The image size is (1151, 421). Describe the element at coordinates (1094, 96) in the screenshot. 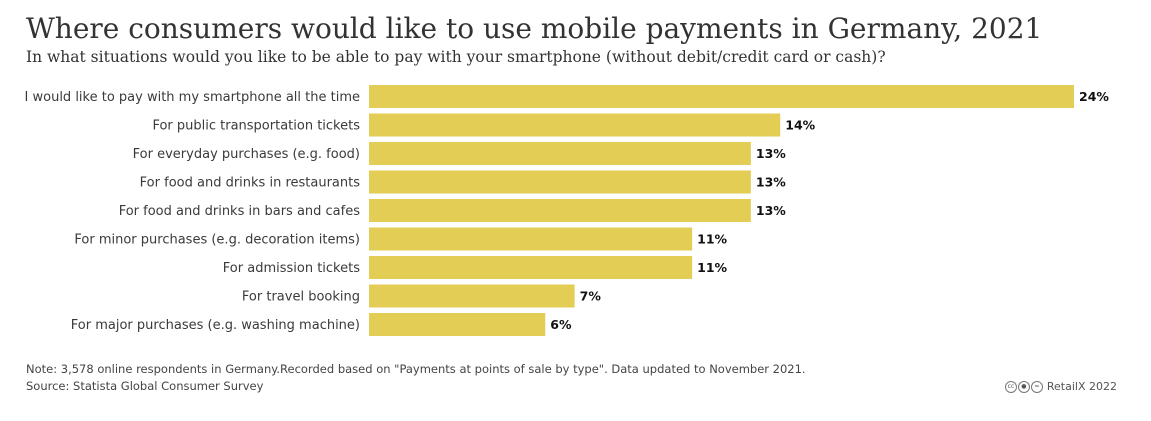

I see `value-label: 24%` at that location.